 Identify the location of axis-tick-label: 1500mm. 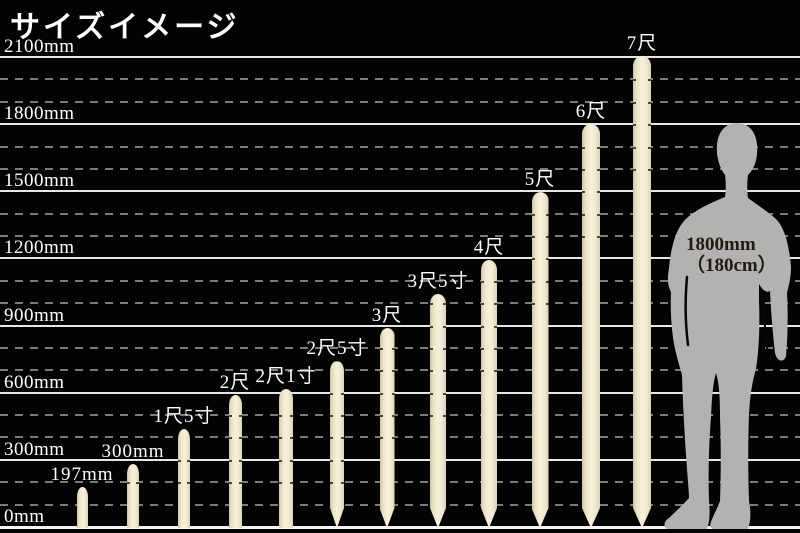
(39, 181).